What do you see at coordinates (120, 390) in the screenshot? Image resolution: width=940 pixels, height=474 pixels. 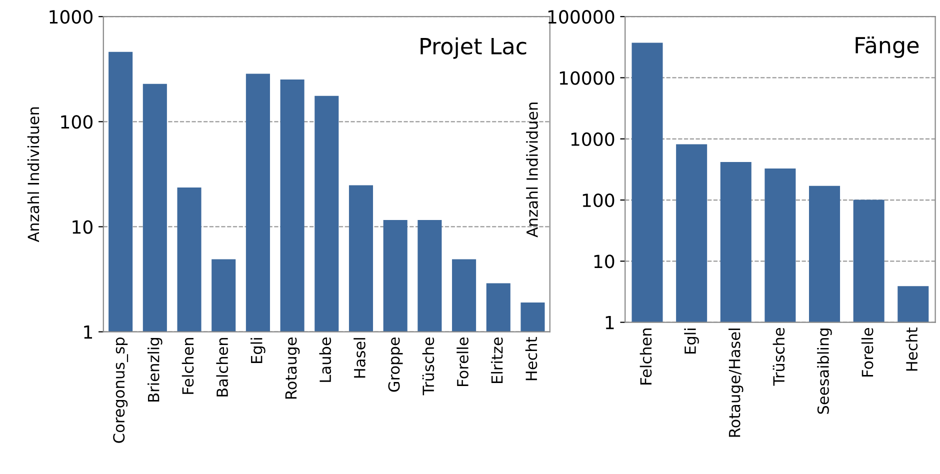 I see `x-tick-label: Coregonus_sp` at bounding box center [120, 390].